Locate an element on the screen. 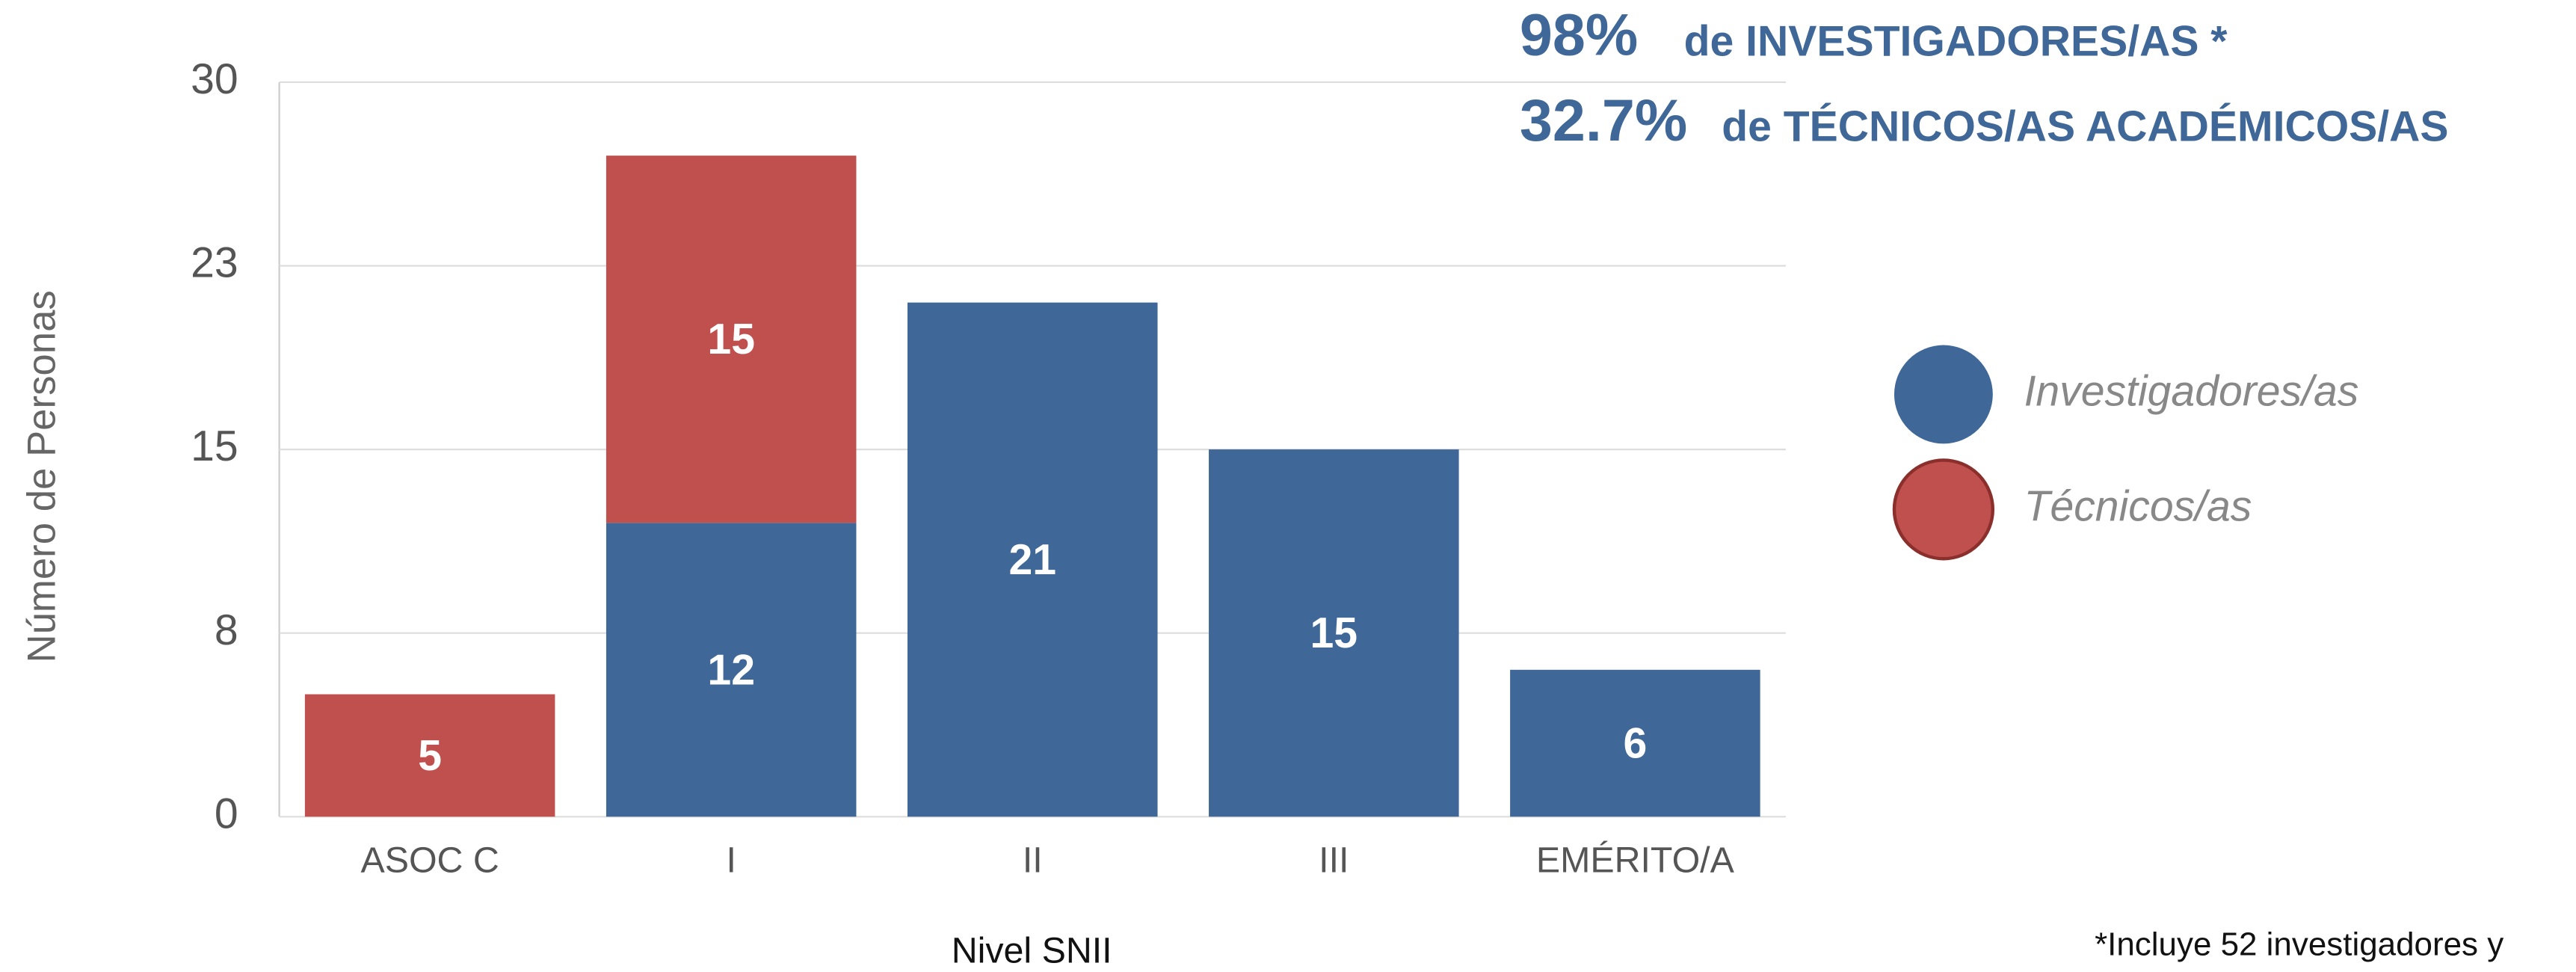 The width and height of the screenshot is (2576, 972). y-tick-label: 15 is located at coordinates (214, 446).